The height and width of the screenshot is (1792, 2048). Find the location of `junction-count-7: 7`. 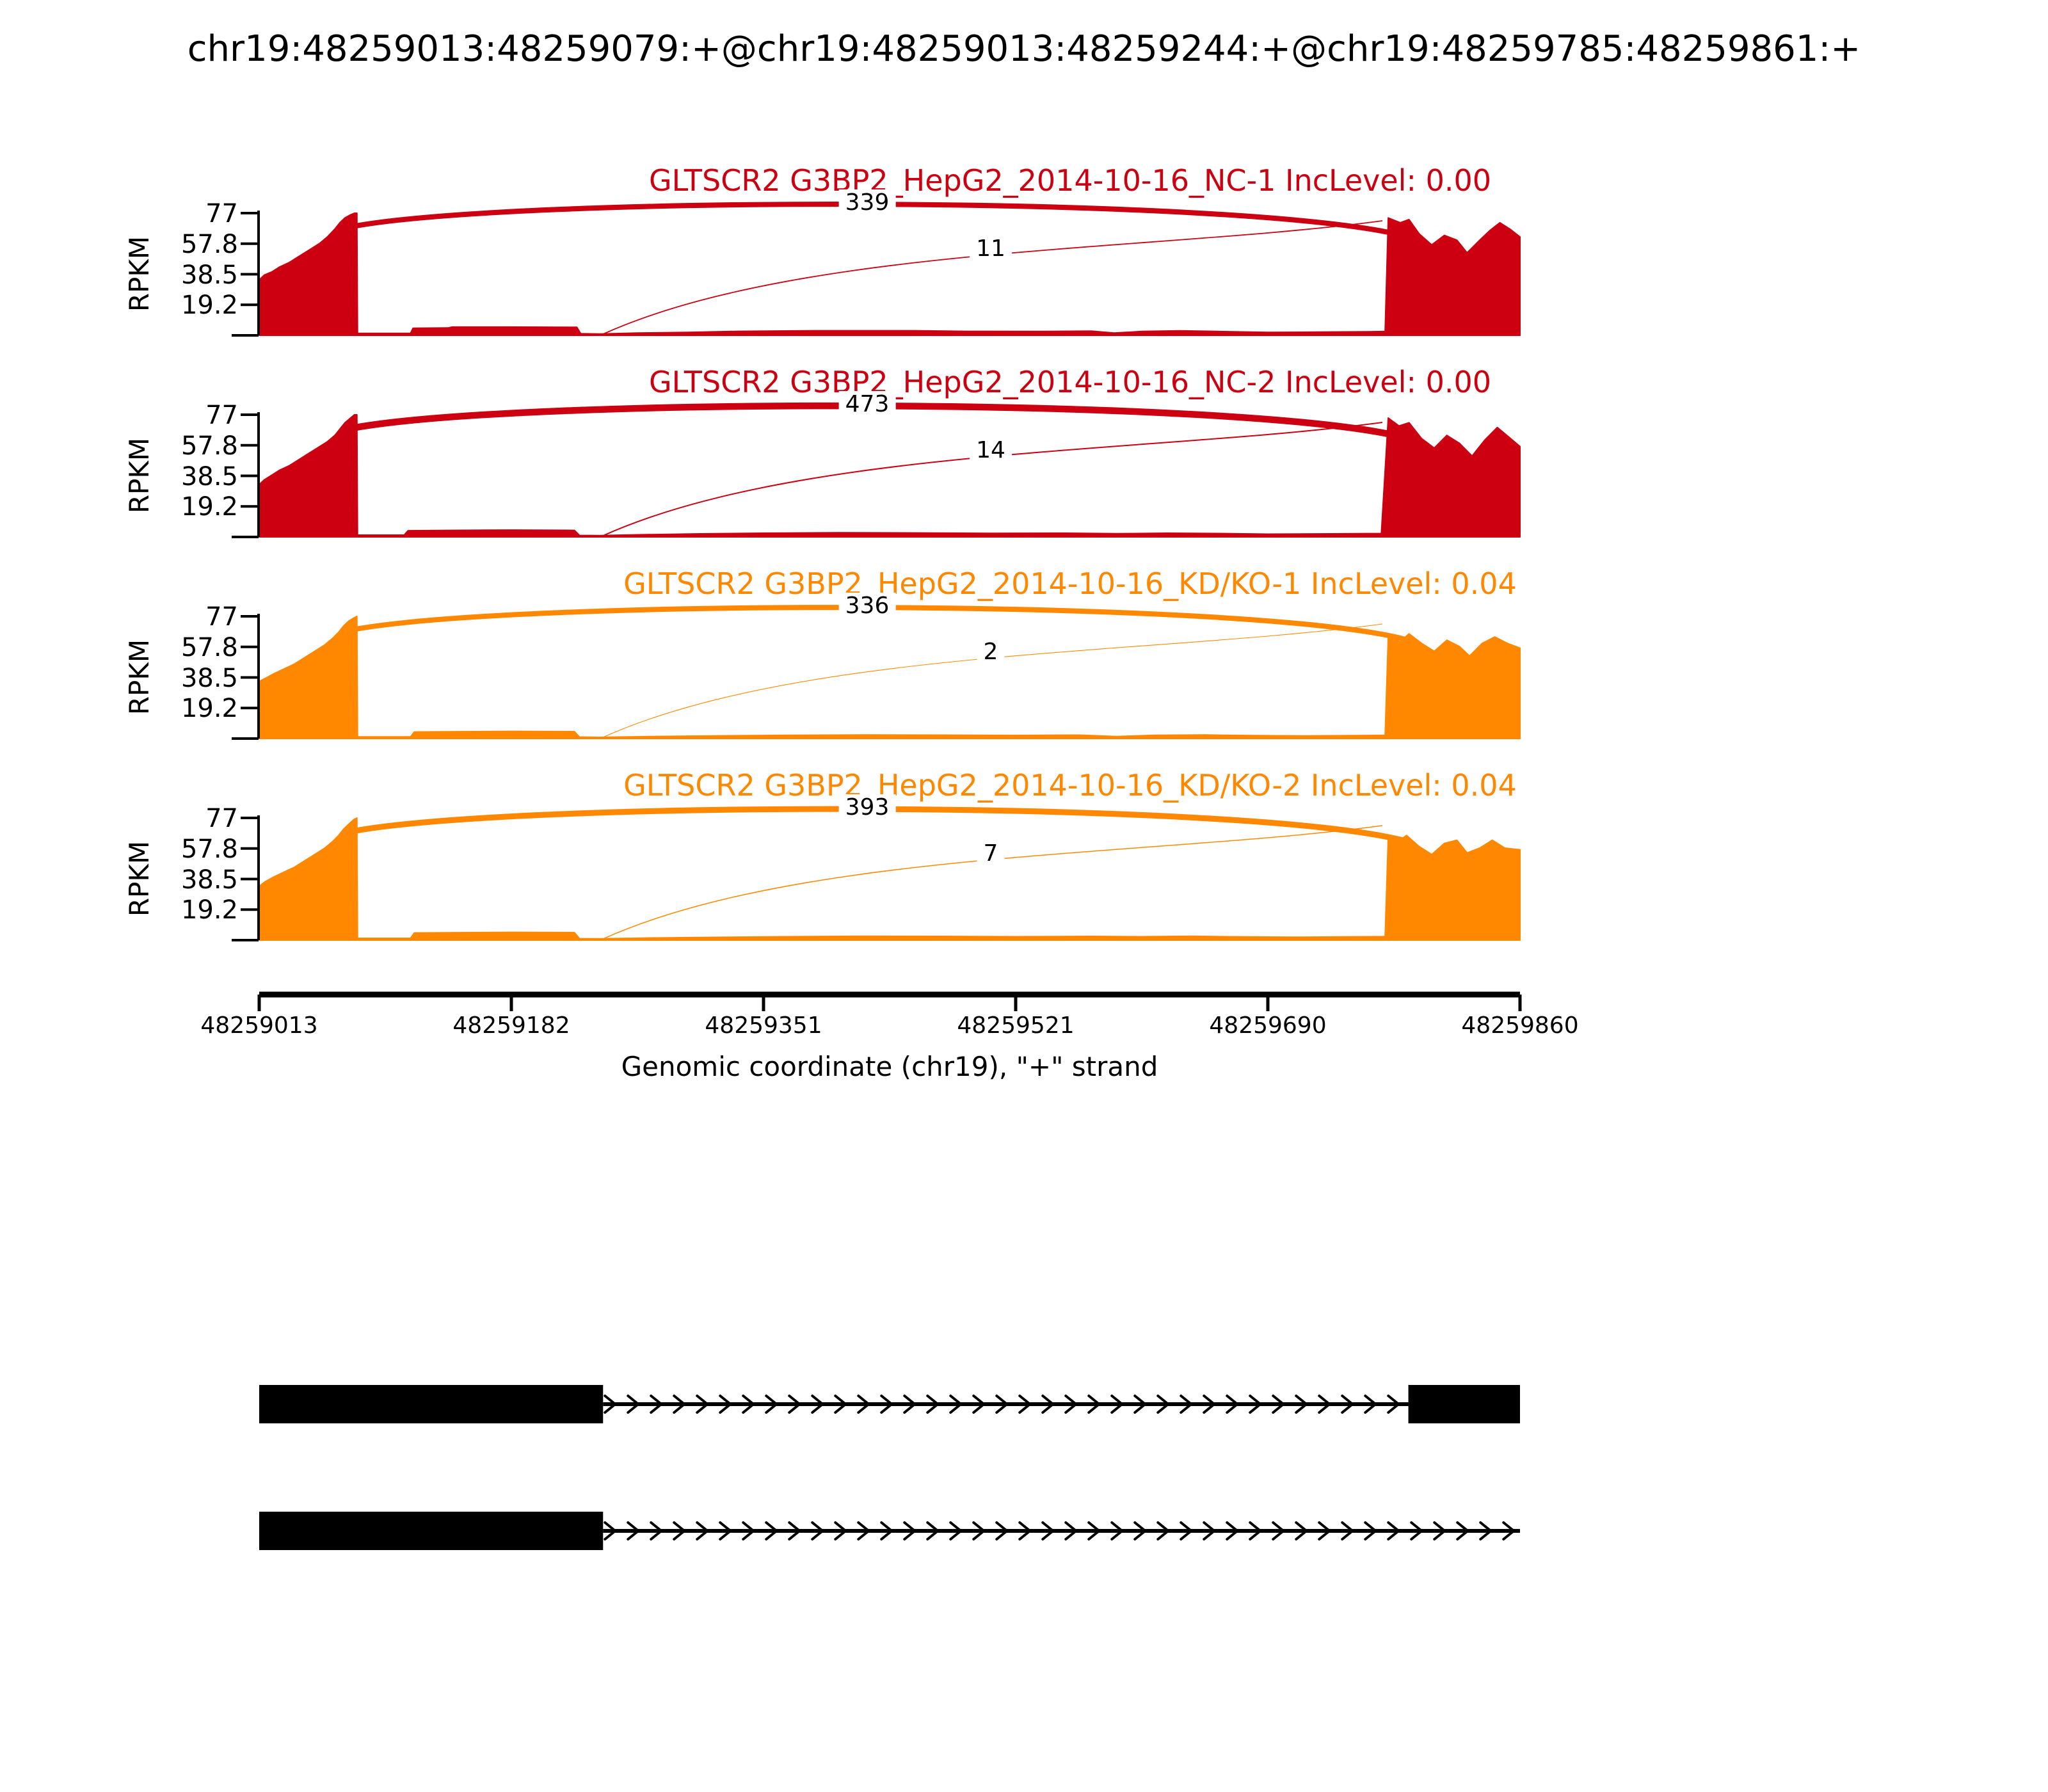

junction-count-7: 7 is located at coordinates (991, 853).